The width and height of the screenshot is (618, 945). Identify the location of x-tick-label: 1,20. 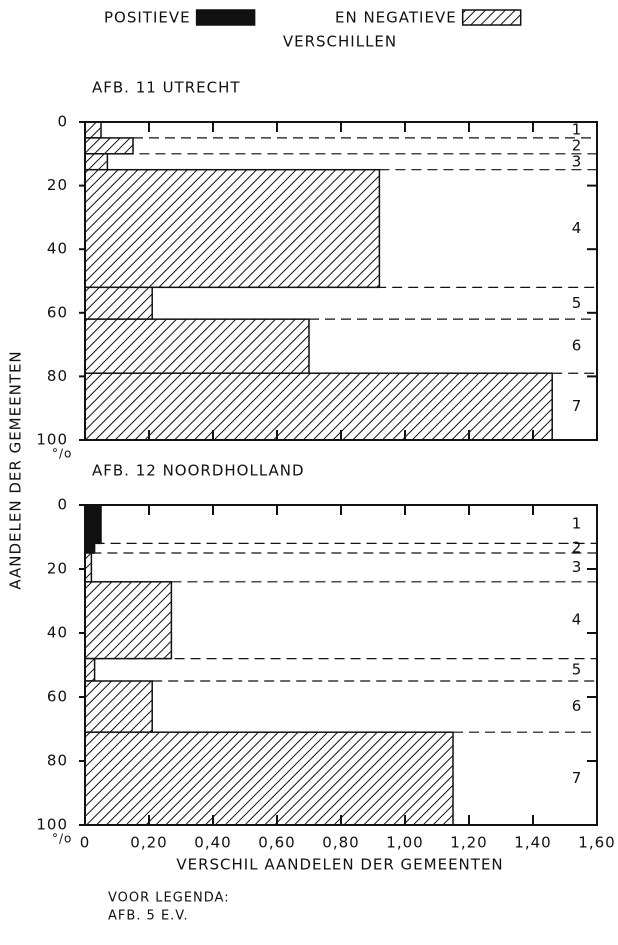
(468, 843).